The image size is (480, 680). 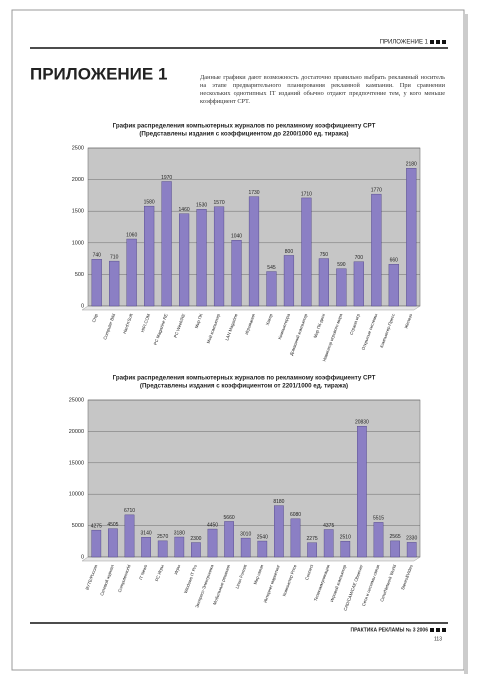 What do you see at coordinates (306, 194) in the screenshot?
I see `value-label: 1710` at bounding box center [306, 194].